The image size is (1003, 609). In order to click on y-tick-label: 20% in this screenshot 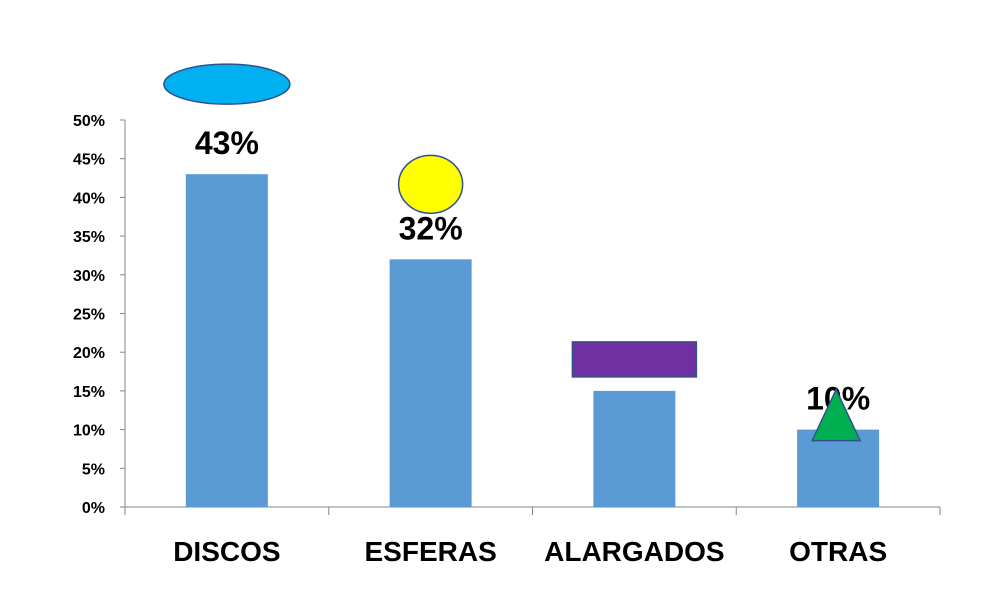, I will do `click(89, 353)`.